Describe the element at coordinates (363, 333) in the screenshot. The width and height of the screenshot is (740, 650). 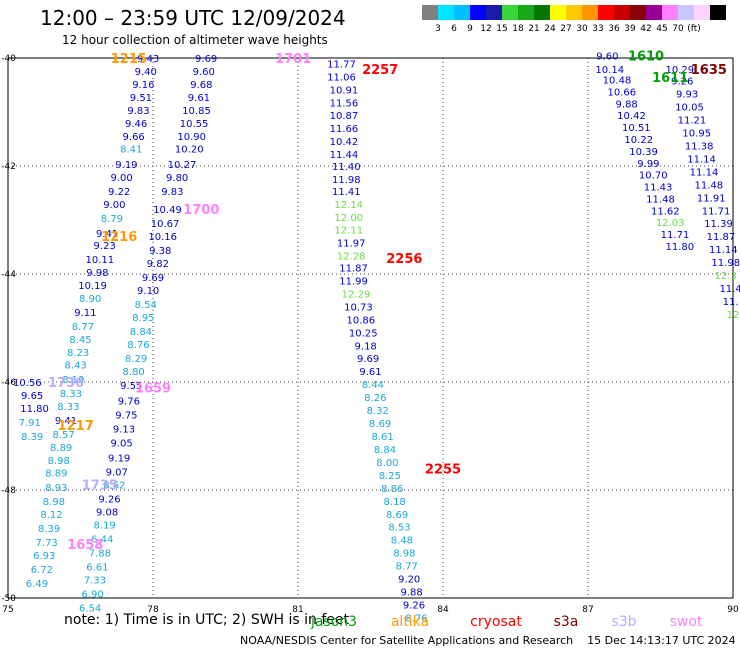
I see `wave-height-value: 10.25` at that location.